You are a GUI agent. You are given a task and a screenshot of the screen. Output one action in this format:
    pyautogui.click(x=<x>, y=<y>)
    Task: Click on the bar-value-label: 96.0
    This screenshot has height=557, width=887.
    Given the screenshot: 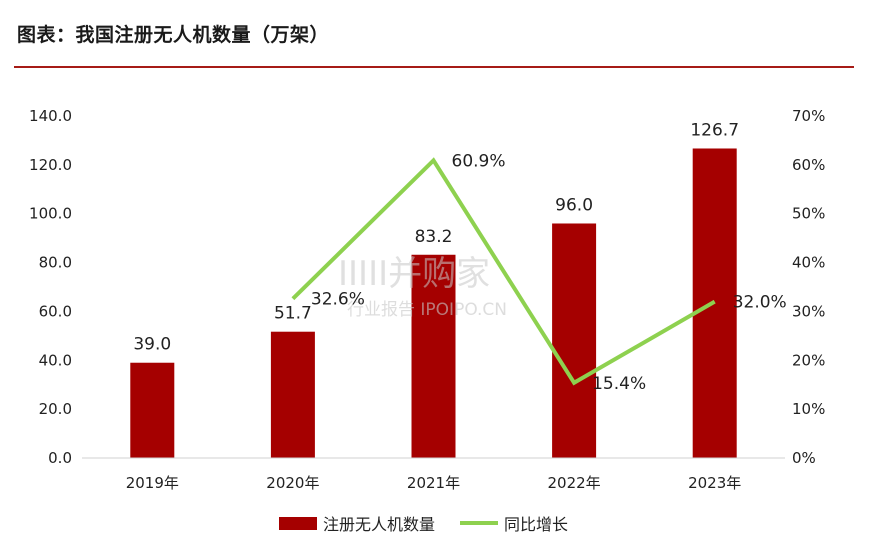 What is the action you would take?
    pyautogui.click(x=574, y=205)
    